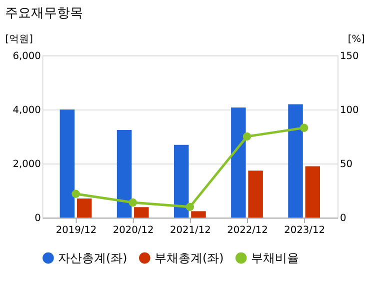  What do you see at coordinates (93, 257) in the screenshot?
I see `legend-label: 자산총계(좌)` at bounding box center [93, 257].